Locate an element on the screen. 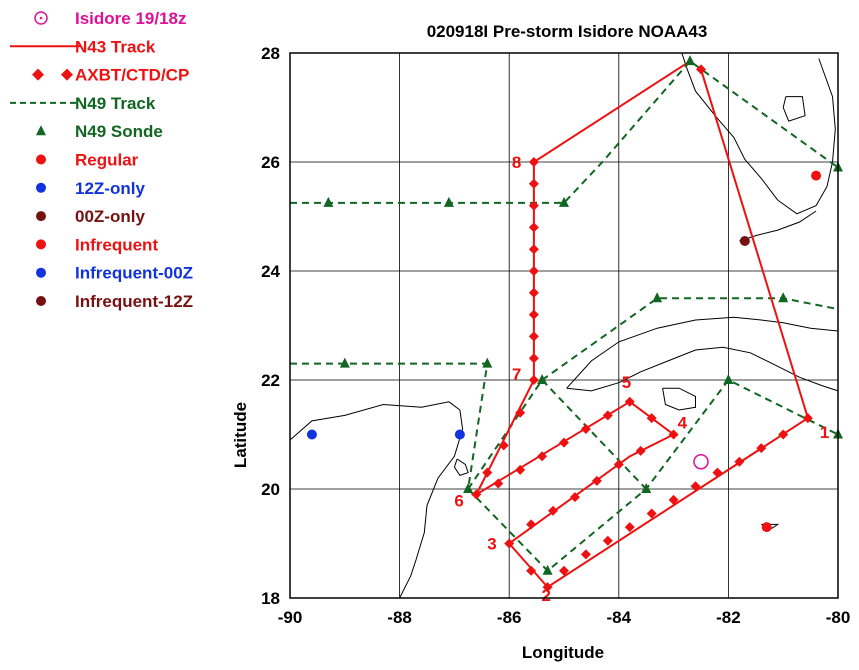 The image size is (859, 670). legend-symbol-dot is located at coordinates (41, 187).